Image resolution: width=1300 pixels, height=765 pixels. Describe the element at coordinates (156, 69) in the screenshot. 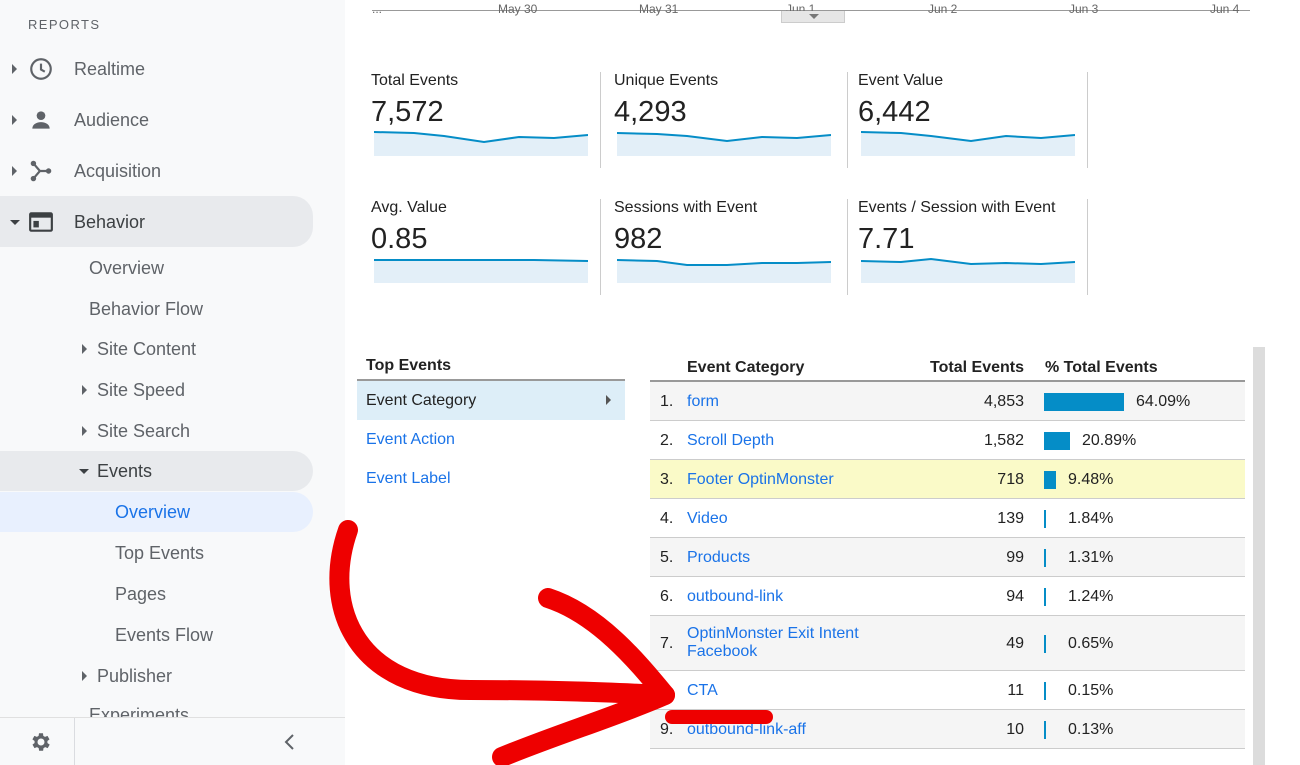

I see `nav-realtime: Realtime` at that location.